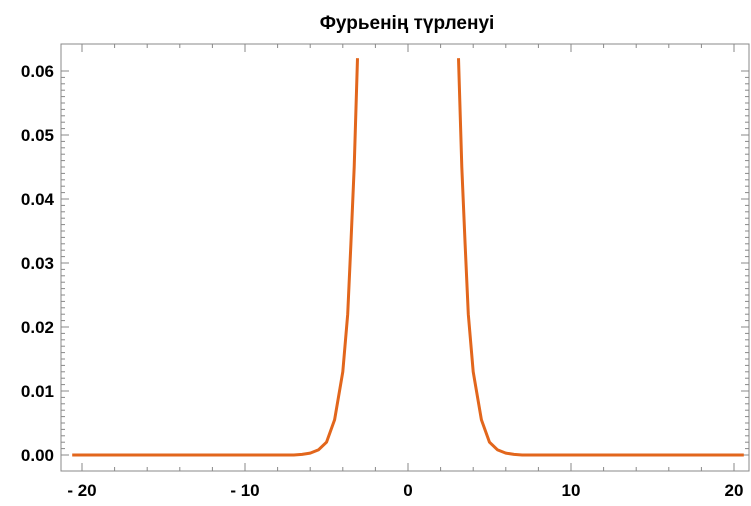  I want to click on y-axis-tick-labels: 0.00 0.01 0.02 0.03 0.04 0.05 0.06, so click(38, 263).